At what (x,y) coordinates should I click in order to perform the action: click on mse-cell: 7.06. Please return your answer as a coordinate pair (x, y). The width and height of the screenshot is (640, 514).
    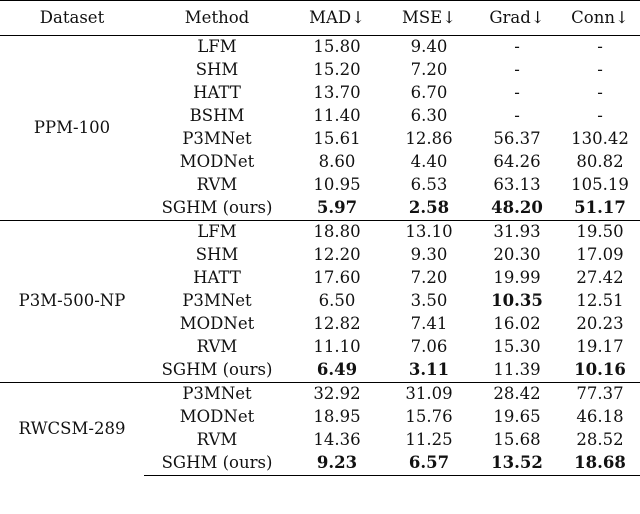
    Looking at the image, I should click on (429, 347).